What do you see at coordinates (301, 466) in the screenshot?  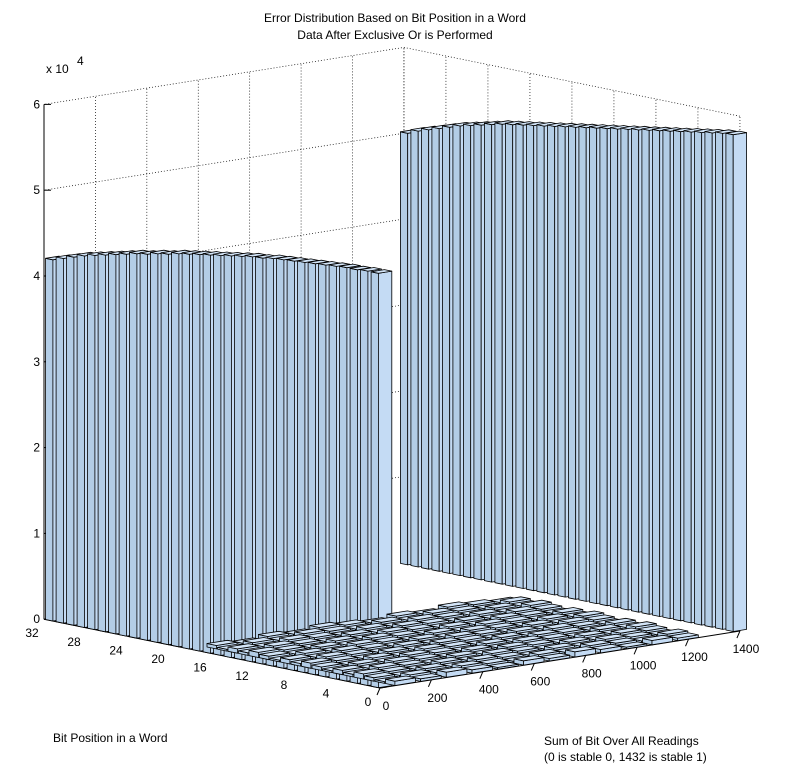 I see `bar-sum0-bit8-side` at bounding box center [301, 466].